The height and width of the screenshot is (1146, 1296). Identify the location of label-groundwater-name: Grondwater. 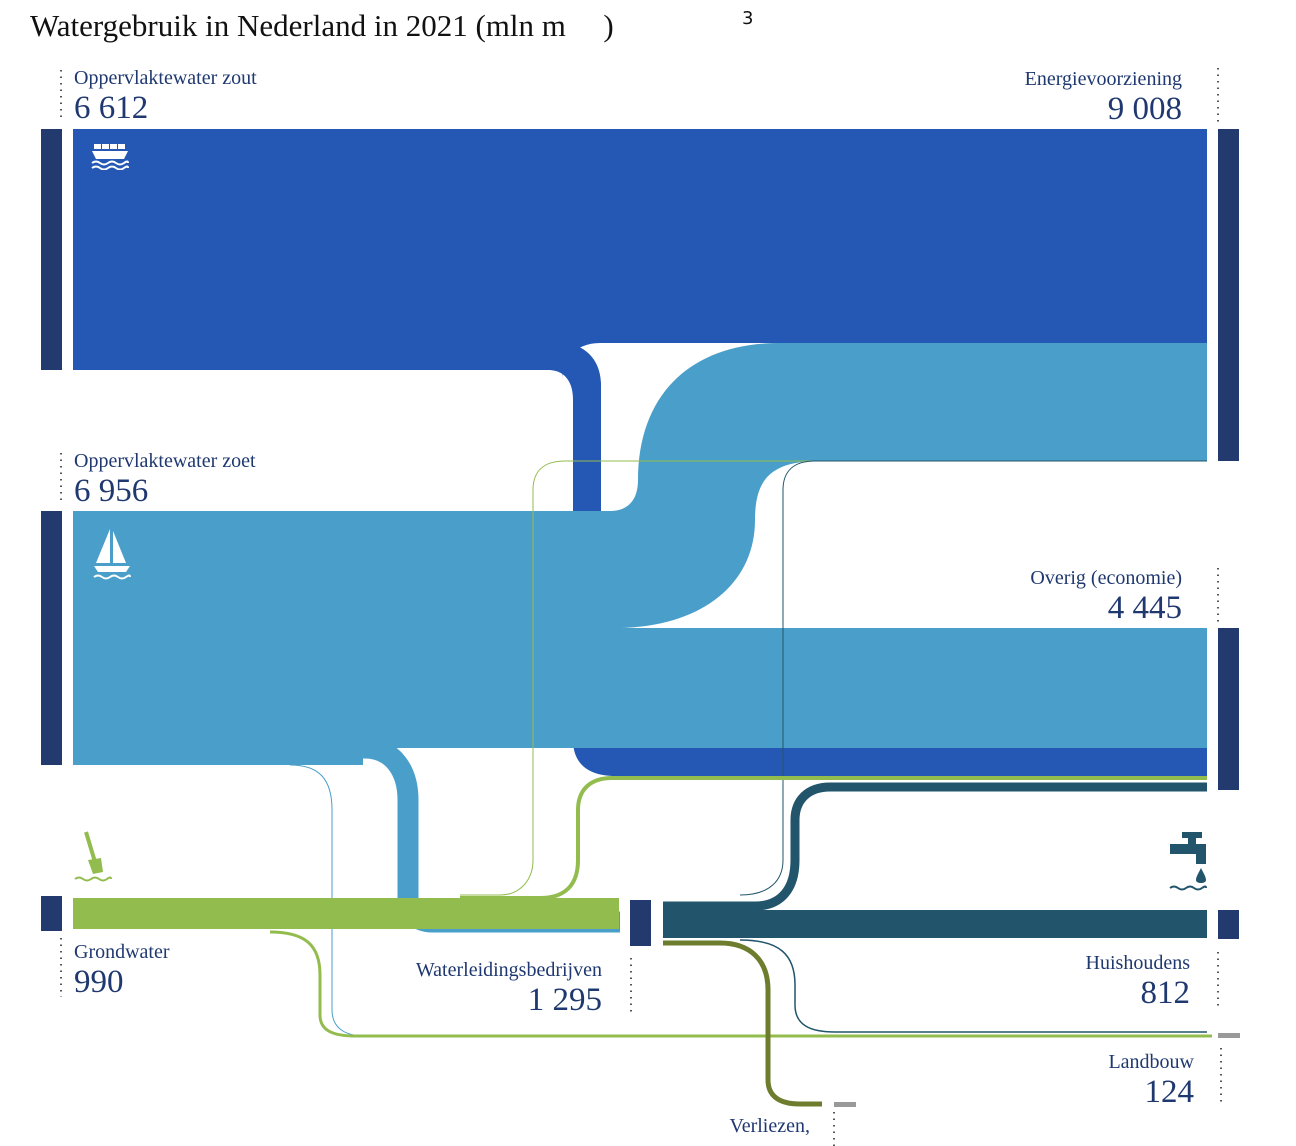
(122, 952).